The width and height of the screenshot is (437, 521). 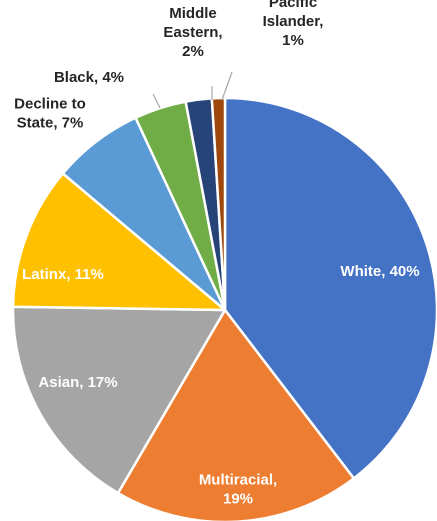 I want to click on data-label-line: Pacific, so click(x=293, y=5).